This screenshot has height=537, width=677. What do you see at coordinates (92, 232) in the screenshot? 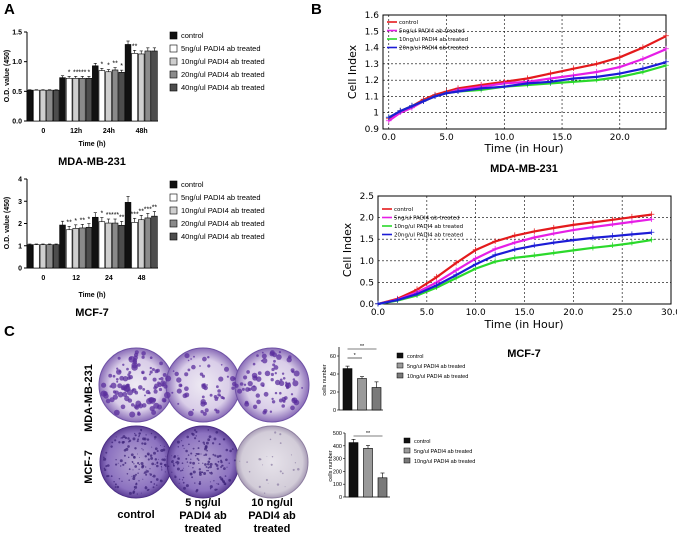
I see `a2-bars` at bounding box center [92, 232].